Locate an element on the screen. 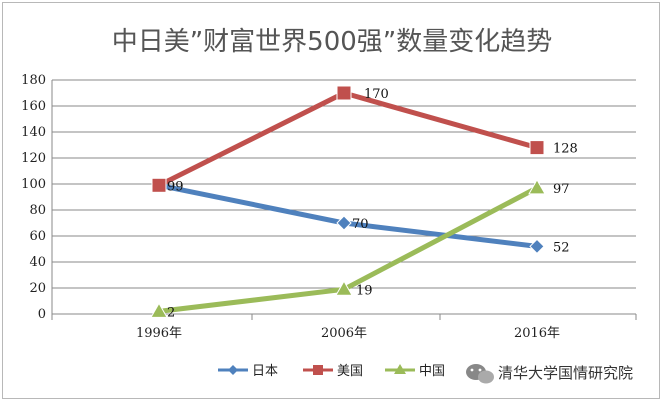  y-tick-label: 40 is located at coordinates (37, 262).